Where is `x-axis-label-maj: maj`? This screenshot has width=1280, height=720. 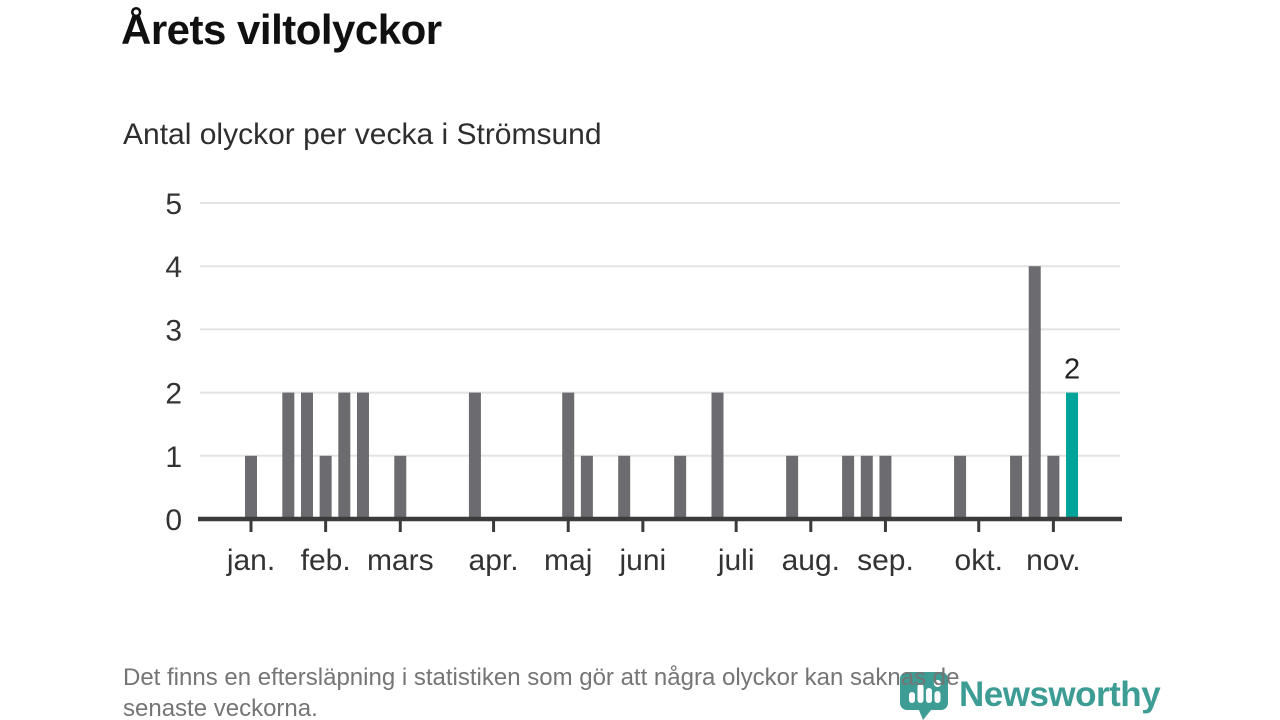 x-axis-label-maj: maj is located at coordinates (568, 560).